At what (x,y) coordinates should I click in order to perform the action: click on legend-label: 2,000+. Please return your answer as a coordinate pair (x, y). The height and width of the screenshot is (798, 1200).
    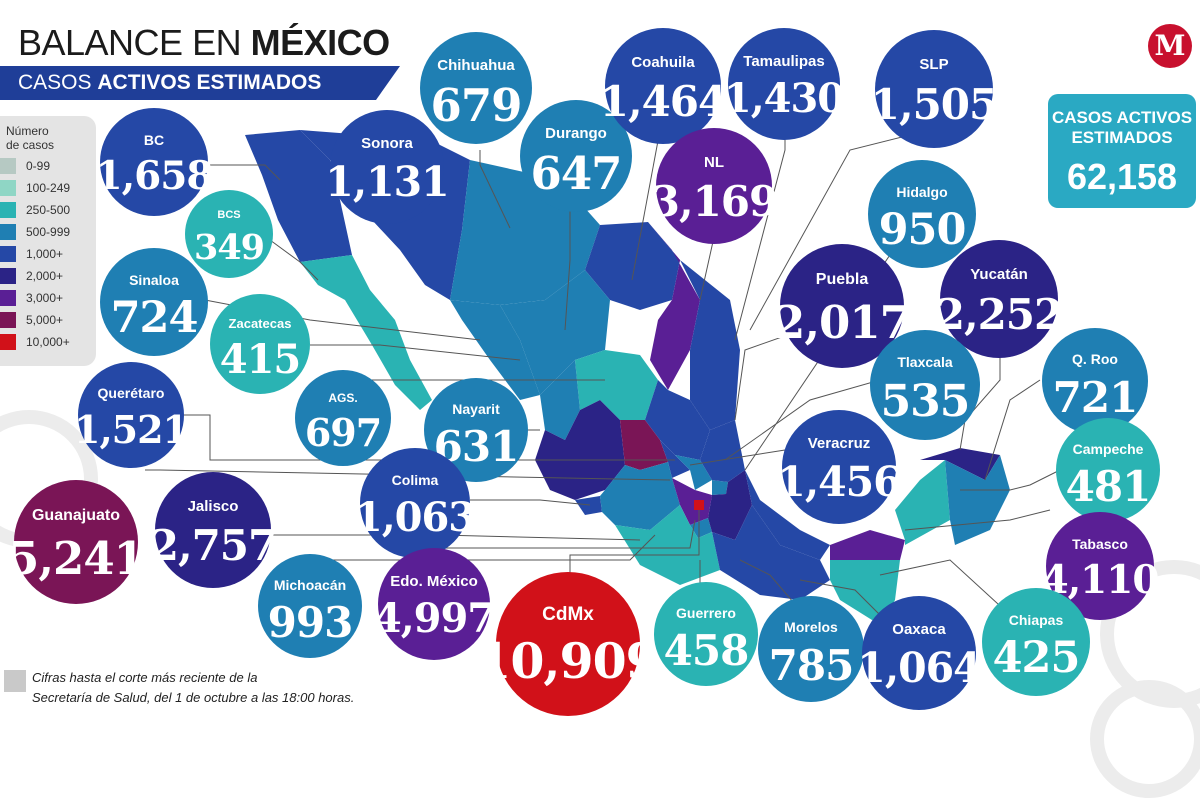
    Looking at the image, I should click on (45, 276).